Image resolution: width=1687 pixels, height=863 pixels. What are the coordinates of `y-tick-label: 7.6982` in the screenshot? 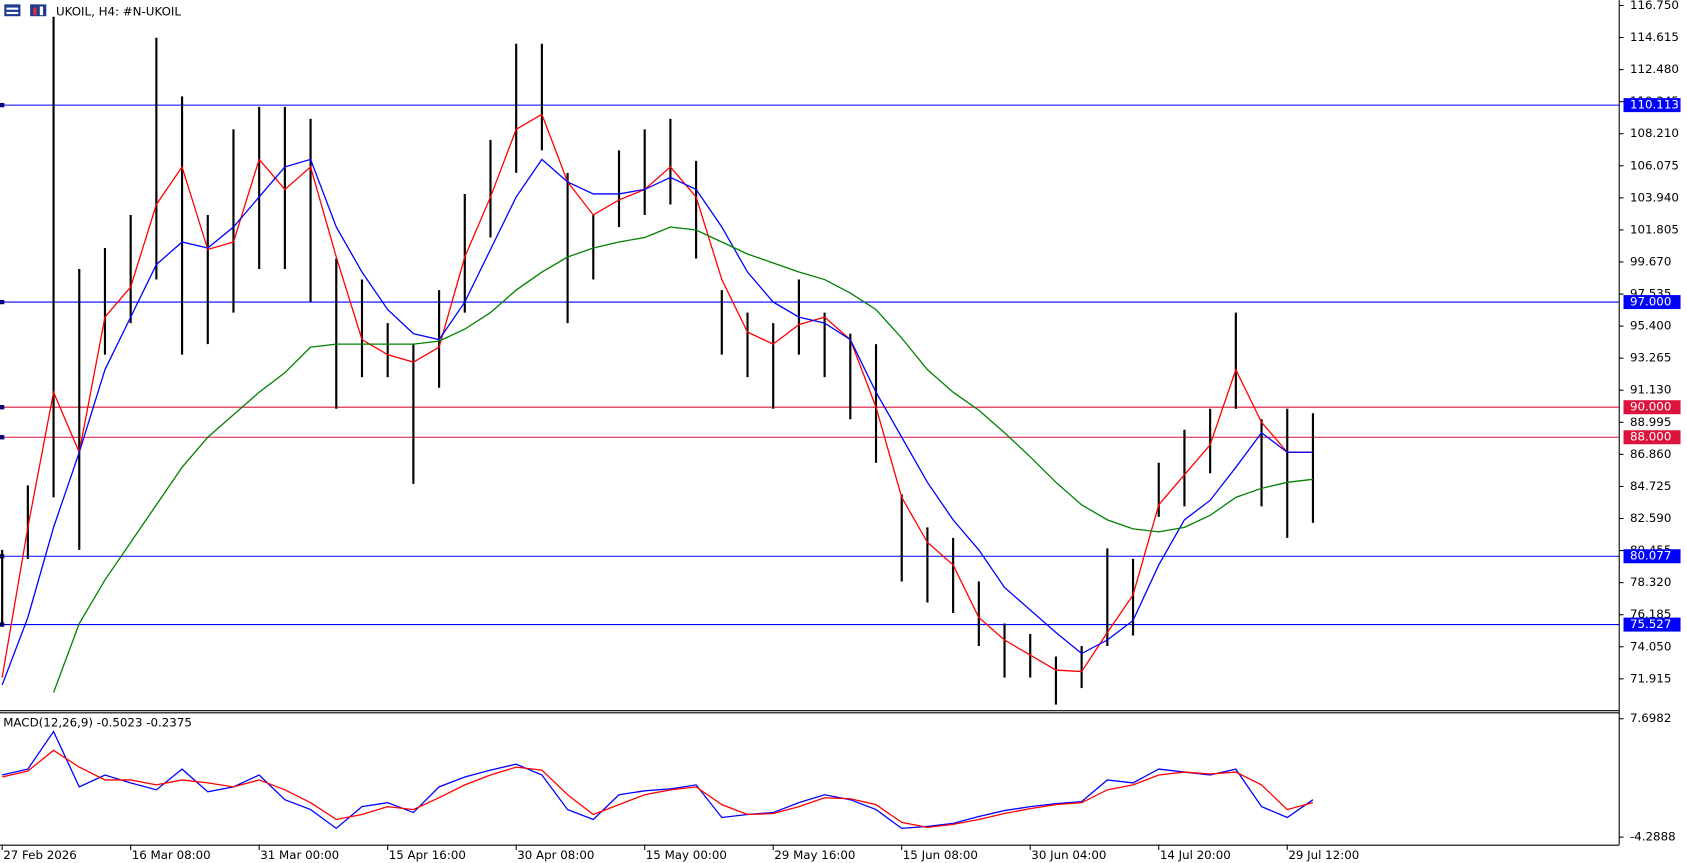 It's located at (1650, 718).